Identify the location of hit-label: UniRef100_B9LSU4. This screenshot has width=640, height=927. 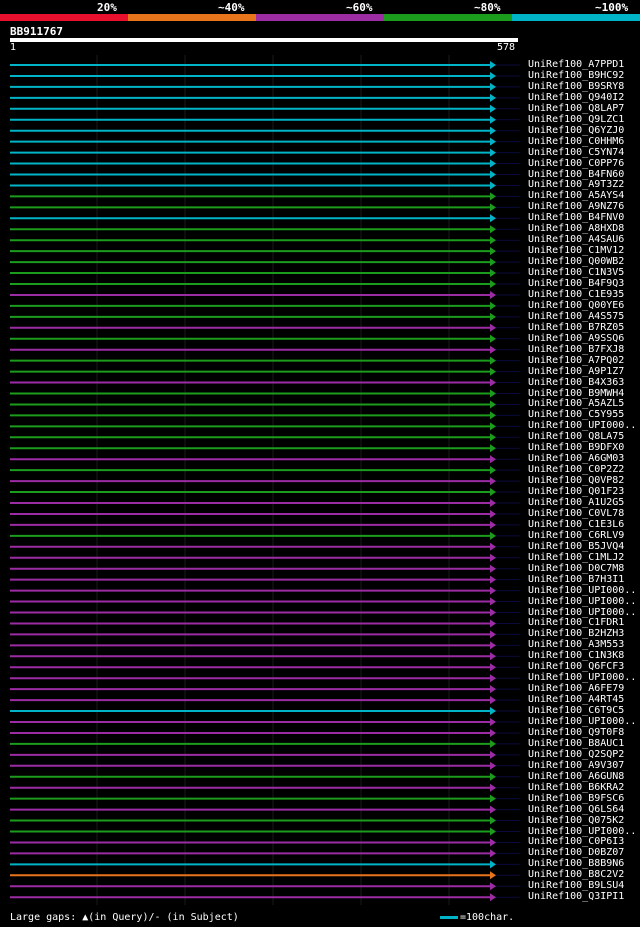
(576, 886).